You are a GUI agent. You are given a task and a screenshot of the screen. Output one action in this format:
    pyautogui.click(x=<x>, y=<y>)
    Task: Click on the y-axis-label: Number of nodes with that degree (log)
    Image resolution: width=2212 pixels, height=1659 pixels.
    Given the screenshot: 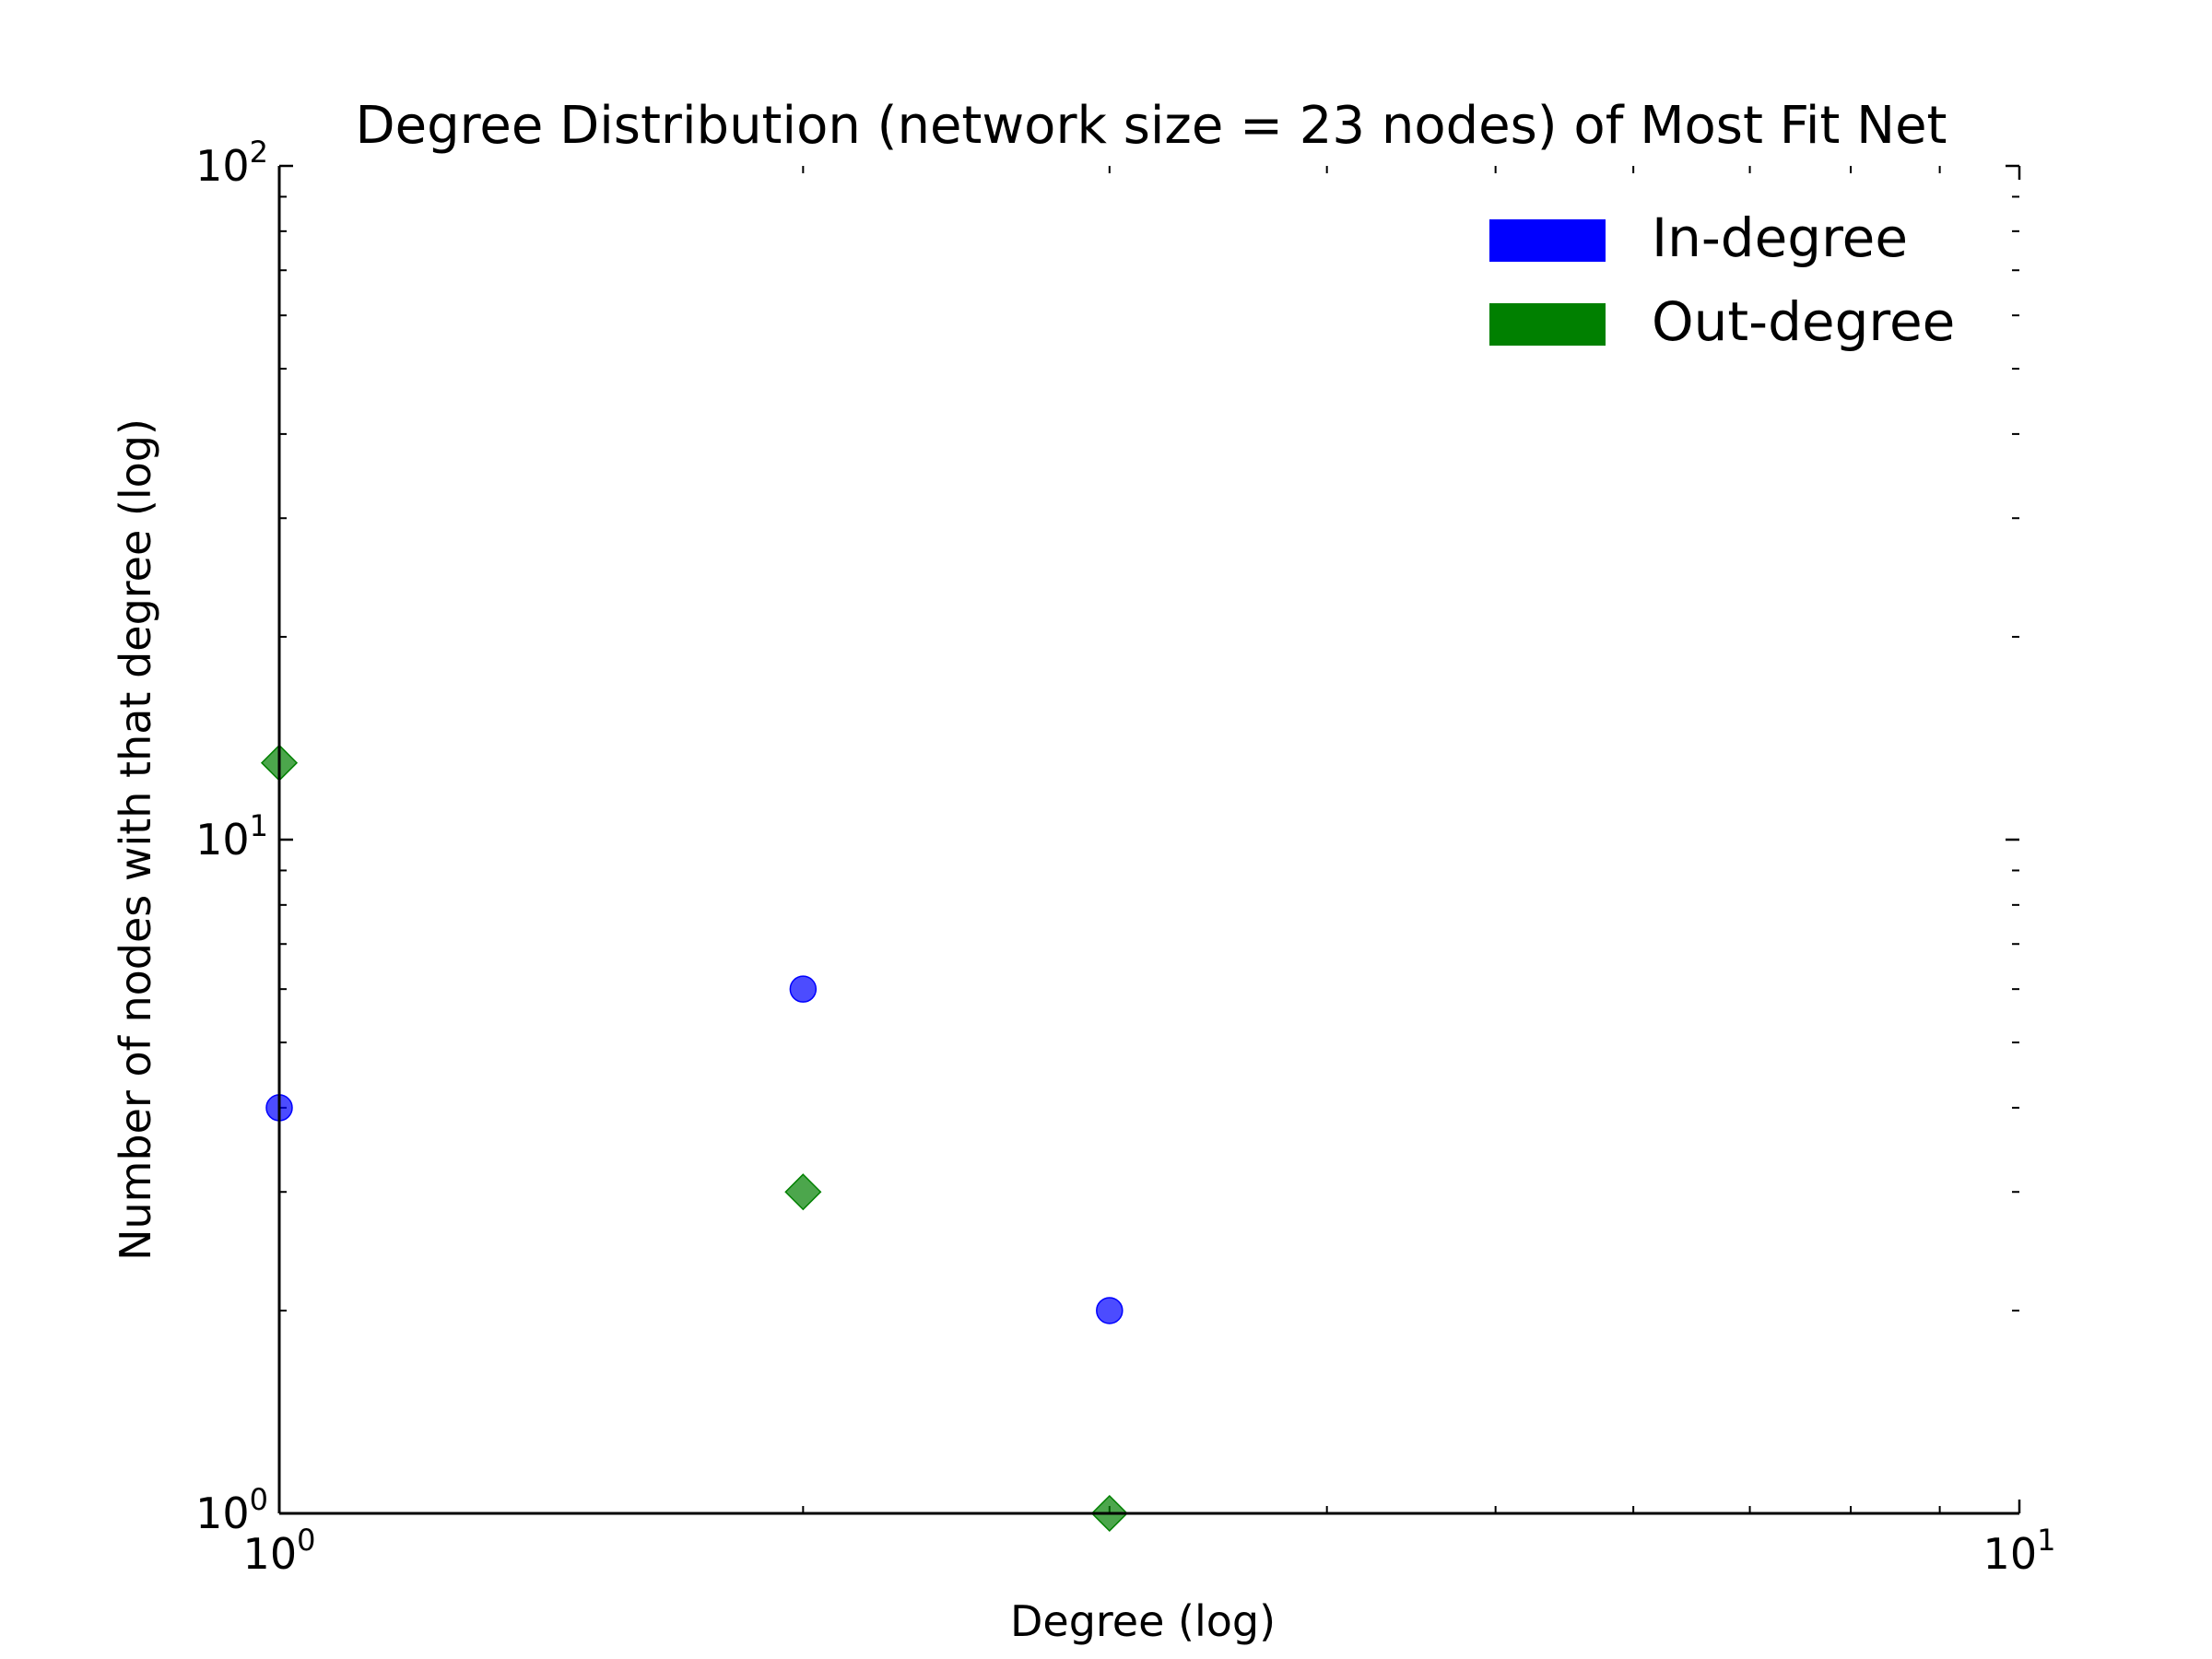 What is the action you would take?
    pyautogui.click(x=135, y=839)
    